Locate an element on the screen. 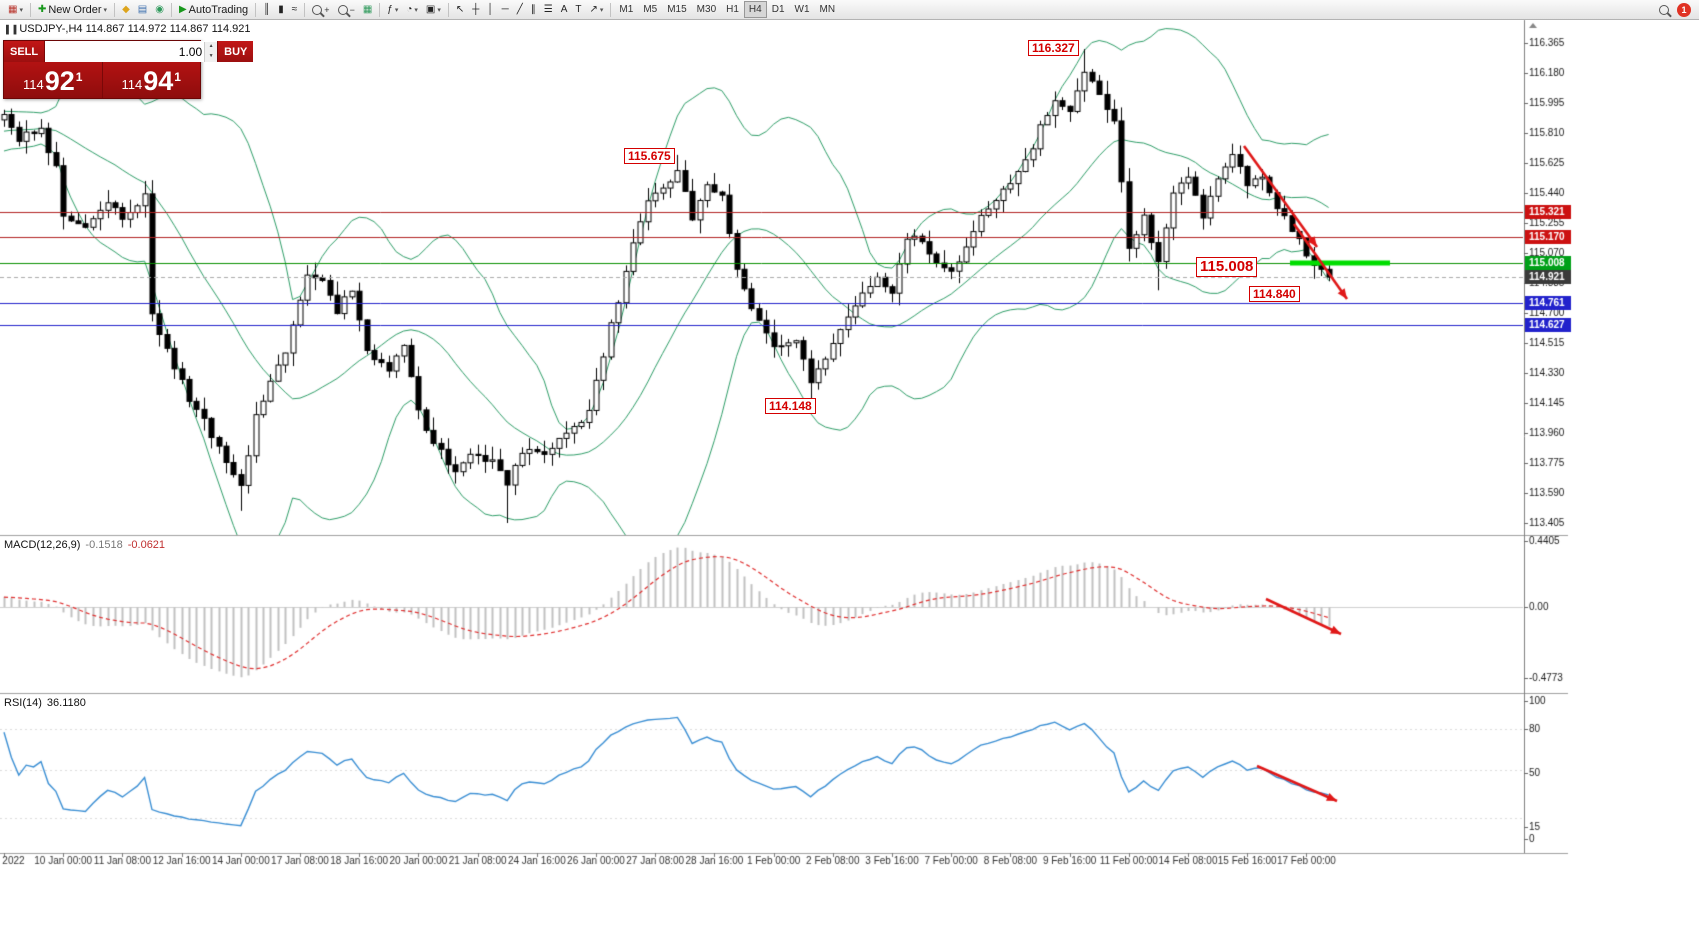  crosshair-icon: ┼ is located at coordinates (476, 9).